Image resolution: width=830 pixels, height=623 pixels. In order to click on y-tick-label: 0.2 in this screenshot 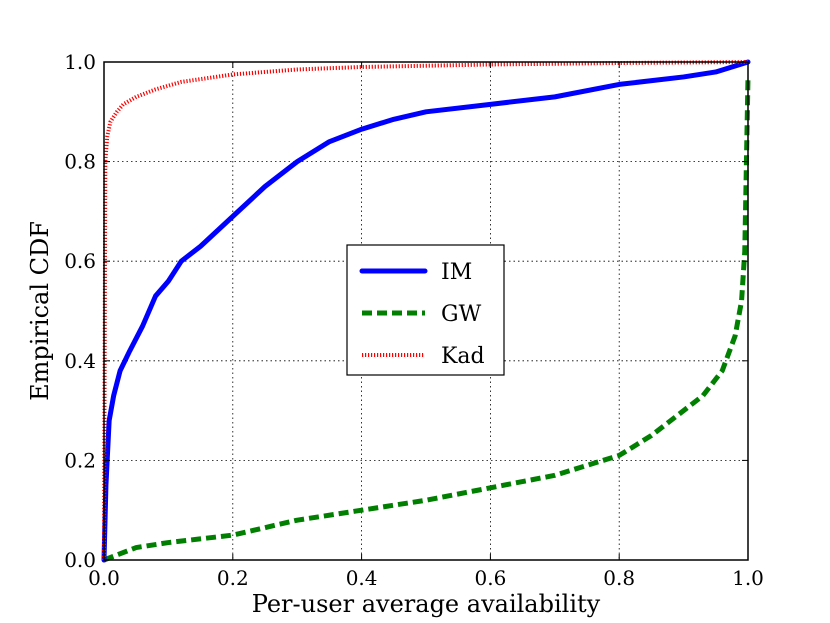, I will do `click(80, 460)`.